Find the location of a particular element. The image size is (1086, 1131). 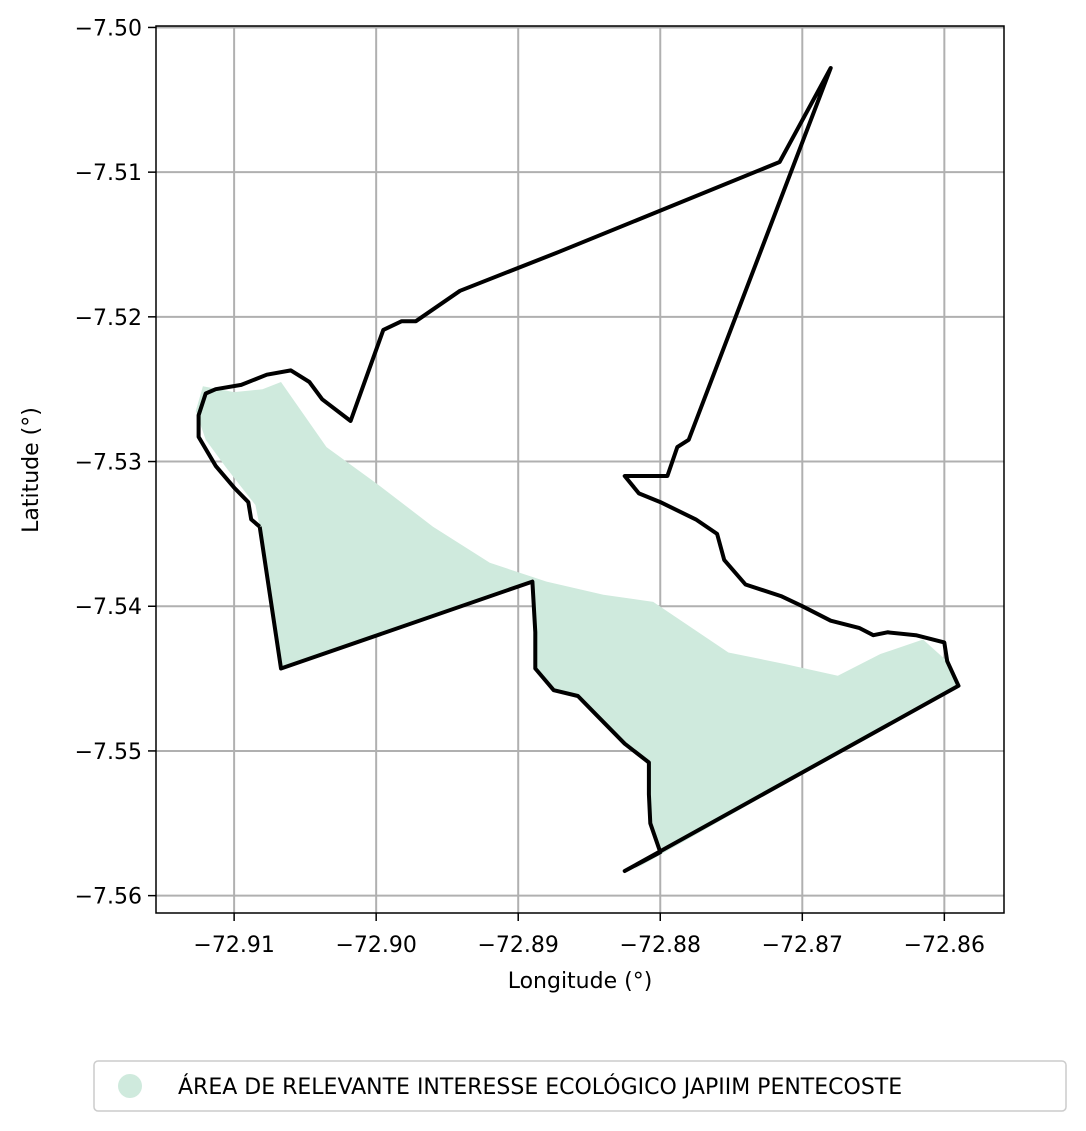

legend-frame is located at coordinates (580, 1086).